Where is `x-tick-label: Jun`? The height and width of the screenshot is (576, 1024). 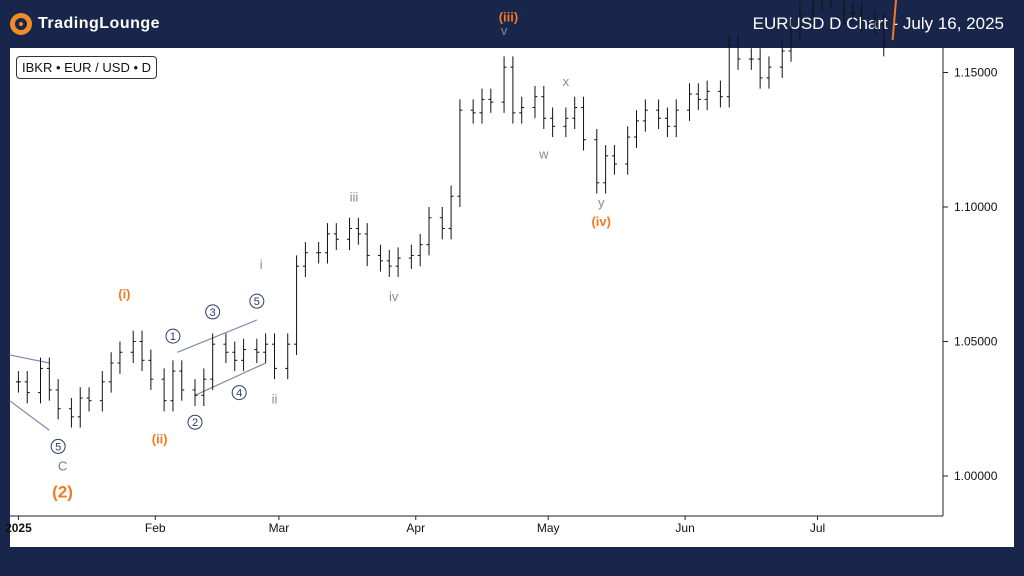 x-tick-label: Jun is located at coordinates (684, 528).